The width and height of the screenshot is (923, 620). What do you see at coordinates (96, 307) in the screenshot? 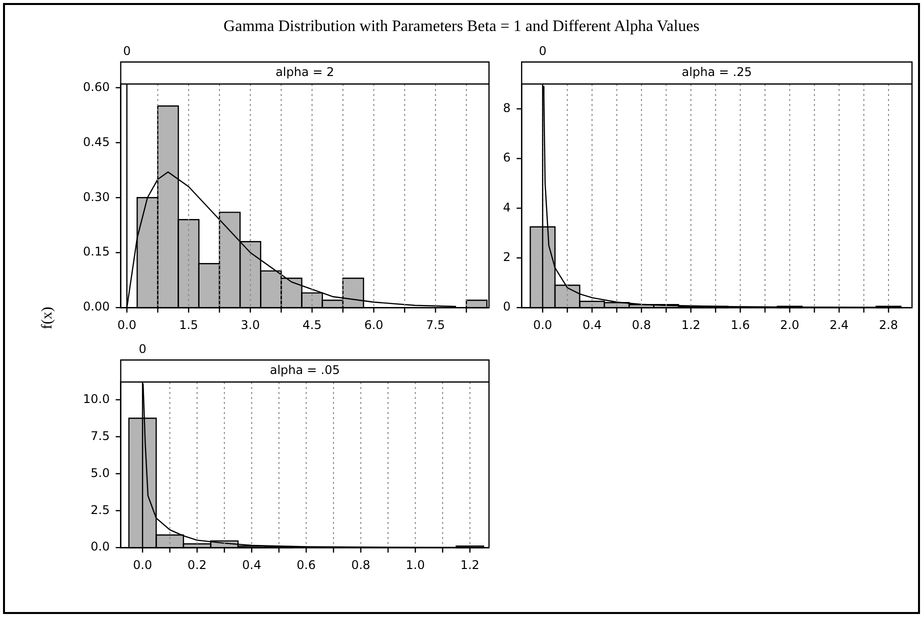
I see `y-tick-label: 0.00` at bounding box center [96, 307].